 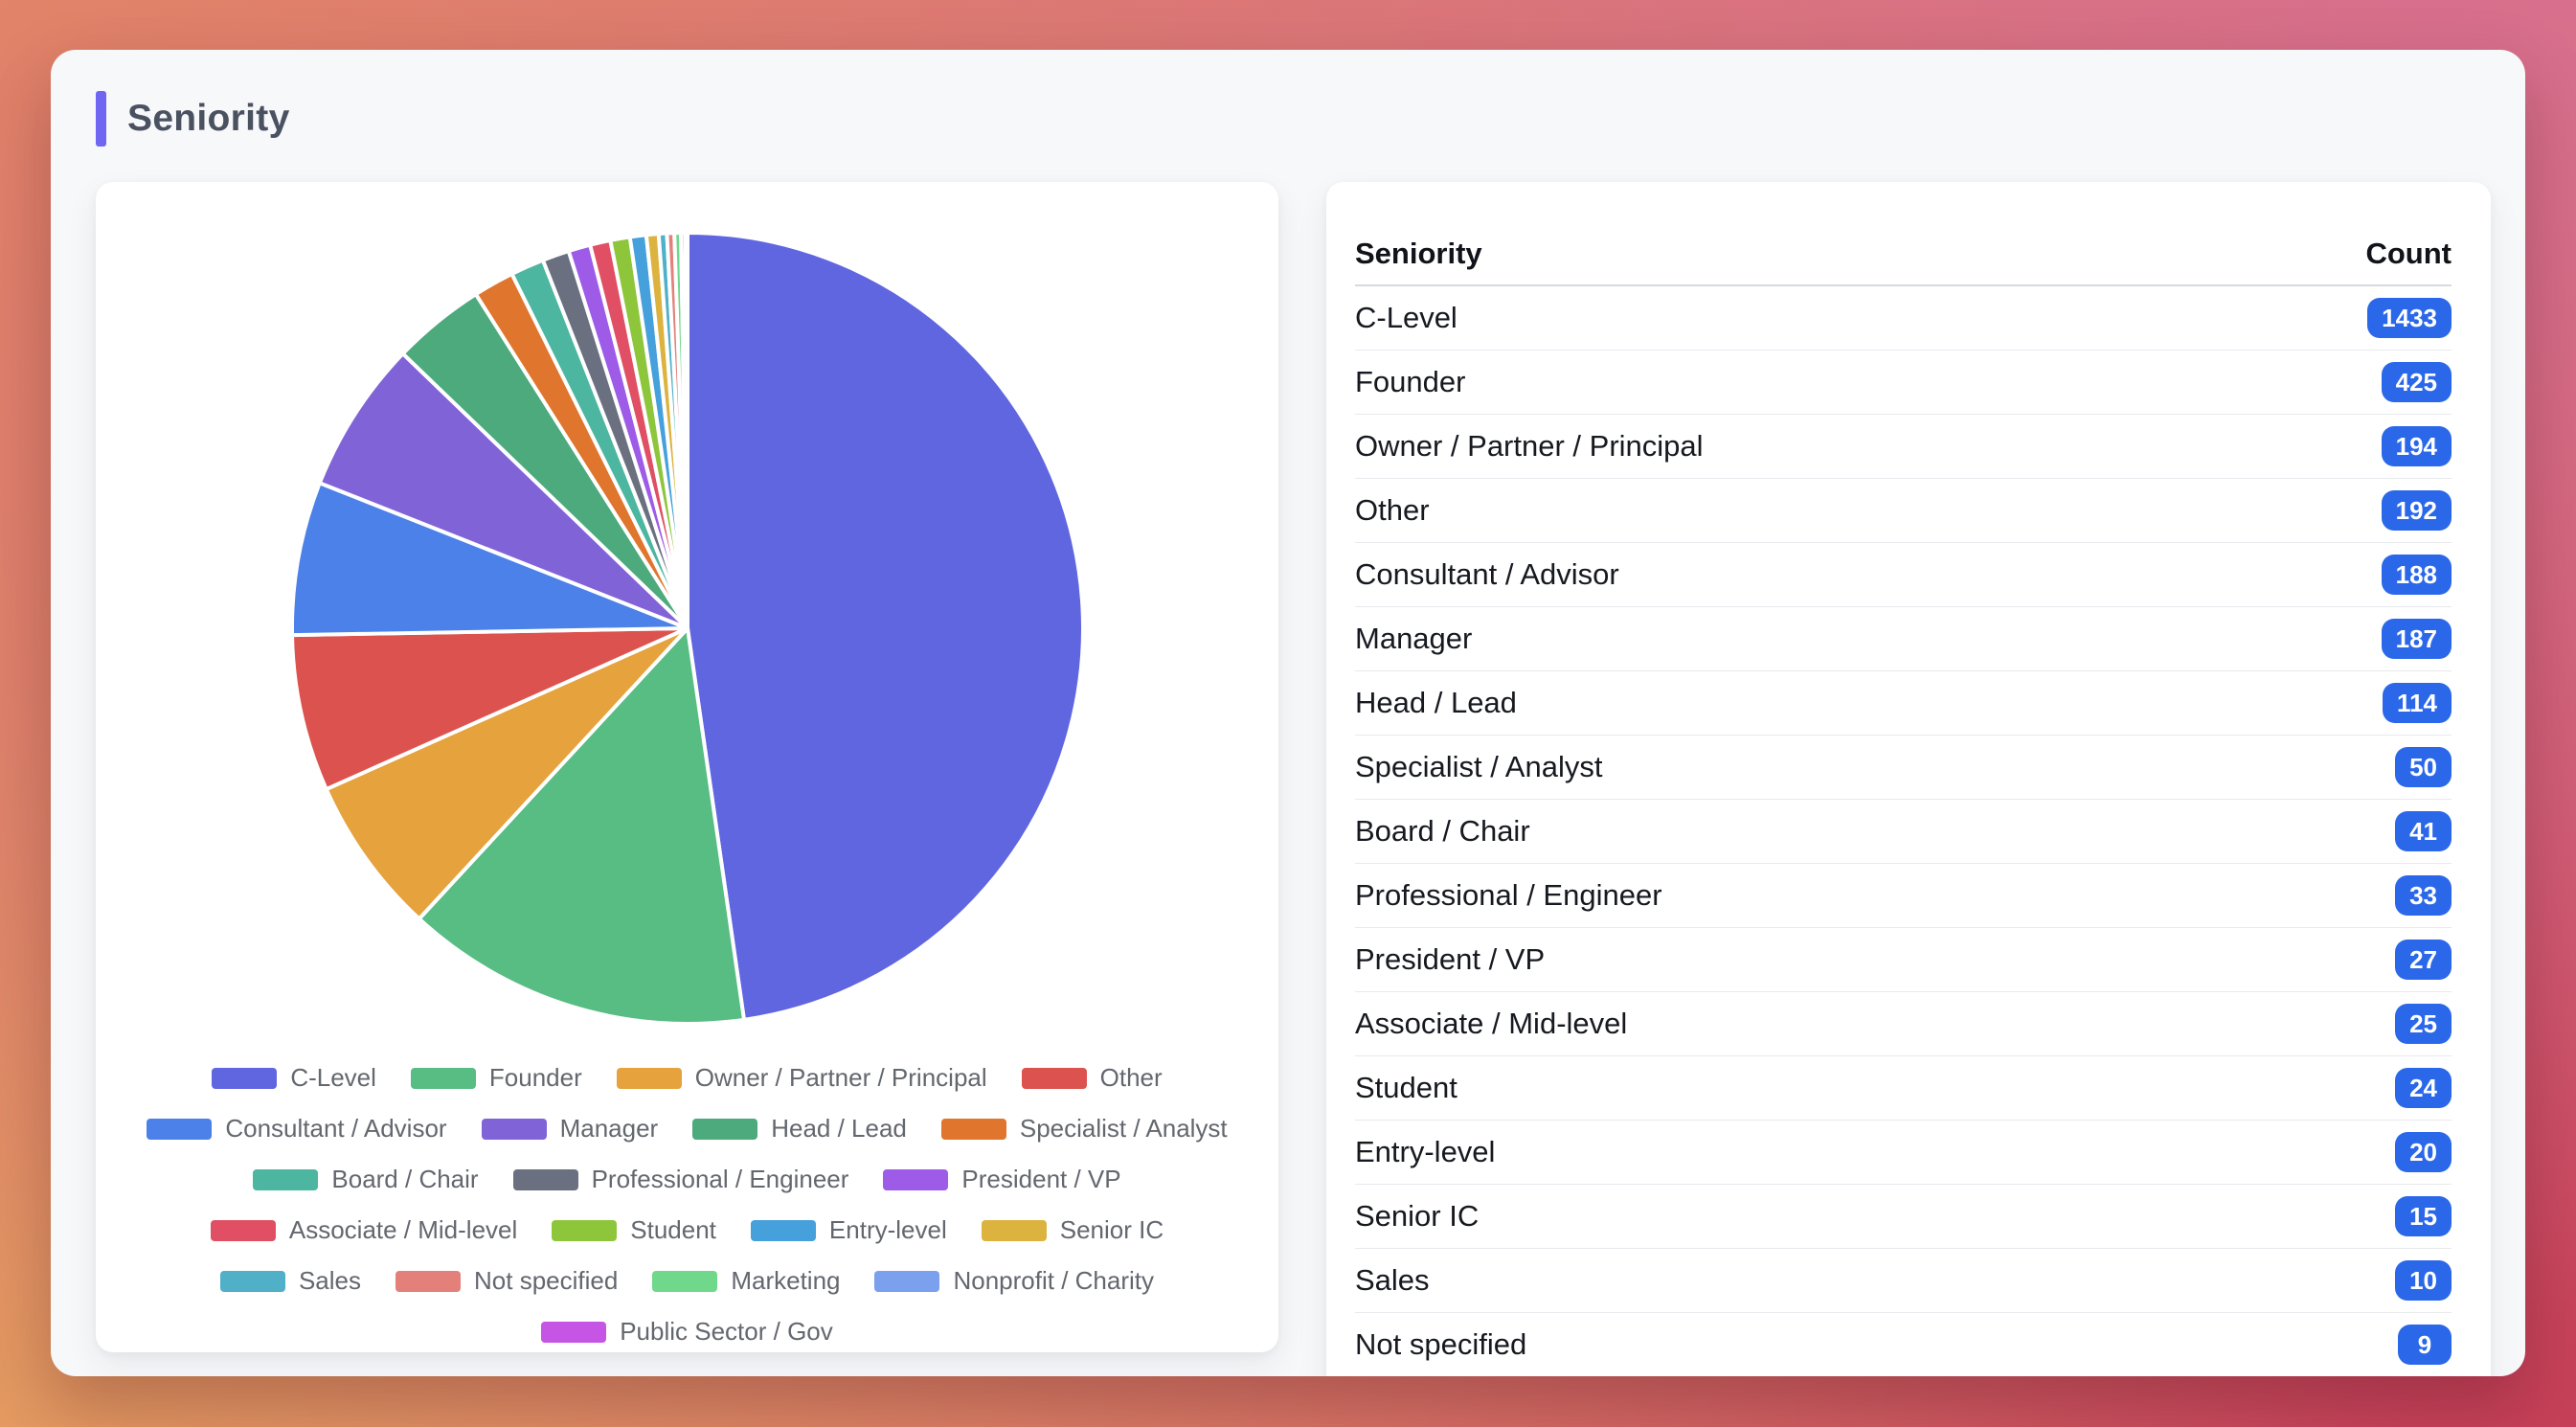 I want to click on legend-item: Other, so click(x=1092, y=1078).